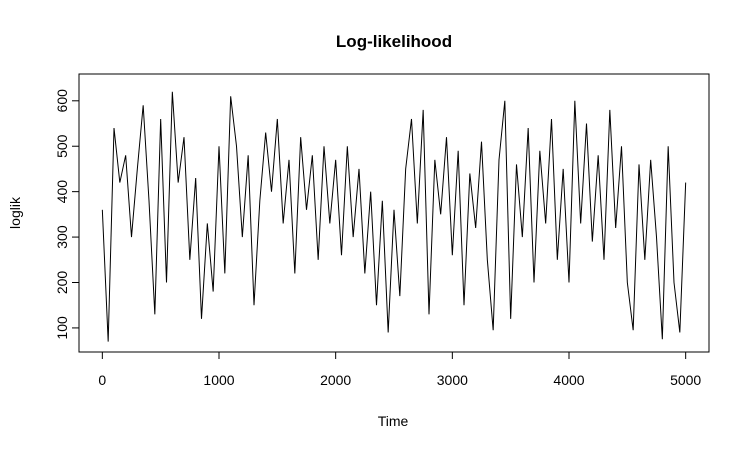  I want to click on y-axis-label: loglik, so click(15, 212).